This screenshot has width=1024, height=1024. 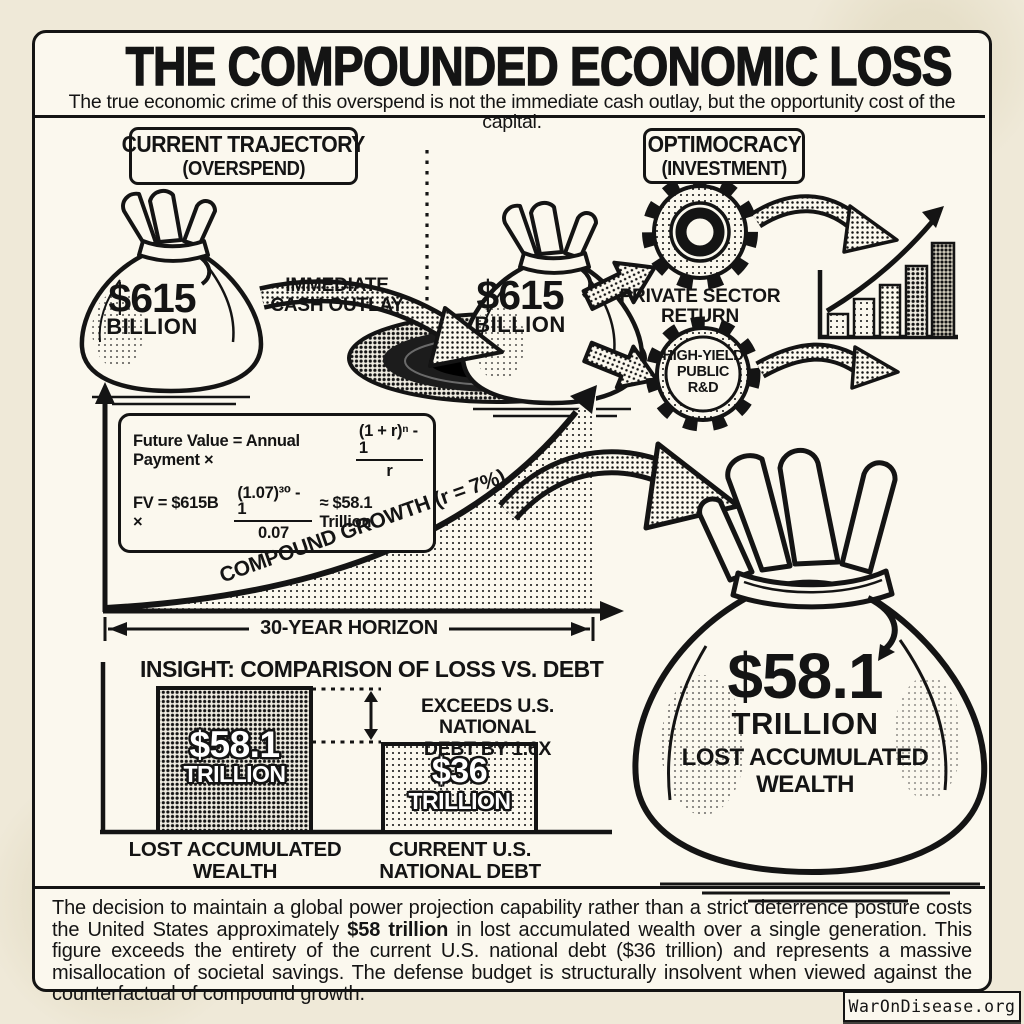 What do you see at coordinates (349, 628) in the screenshot?
I see `horizon-label: 30-YEAR HORIZON` at bounding box center [349, 628].